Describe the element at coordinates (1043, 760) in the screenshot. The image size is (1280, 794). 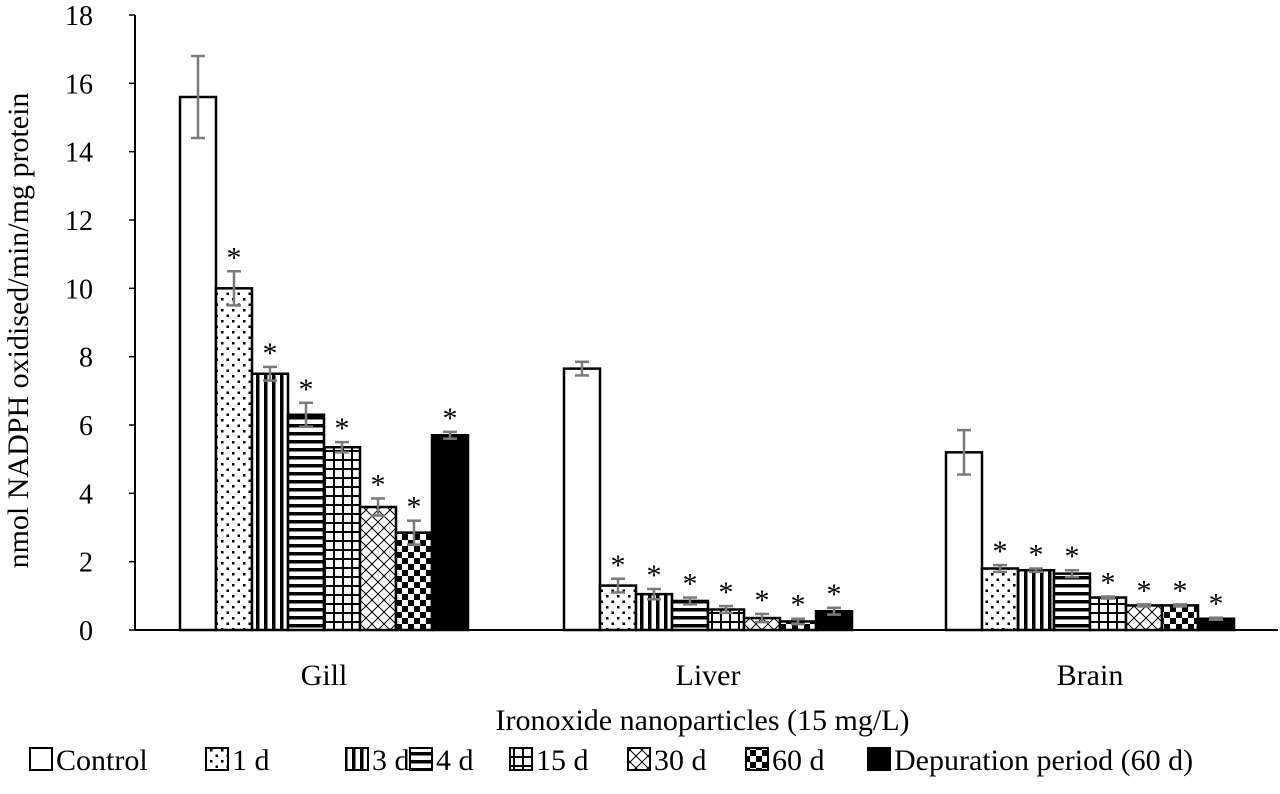
I see `legend-label: Depuration period (60 d)` at that location.